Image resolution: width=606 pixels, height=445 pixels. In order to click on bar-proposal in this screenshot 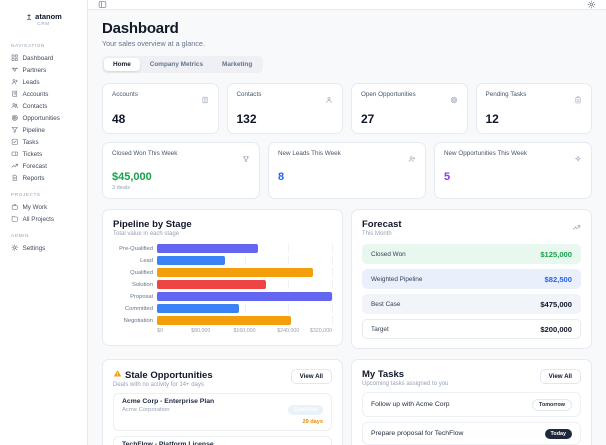, I will do `click(244, 296)`.